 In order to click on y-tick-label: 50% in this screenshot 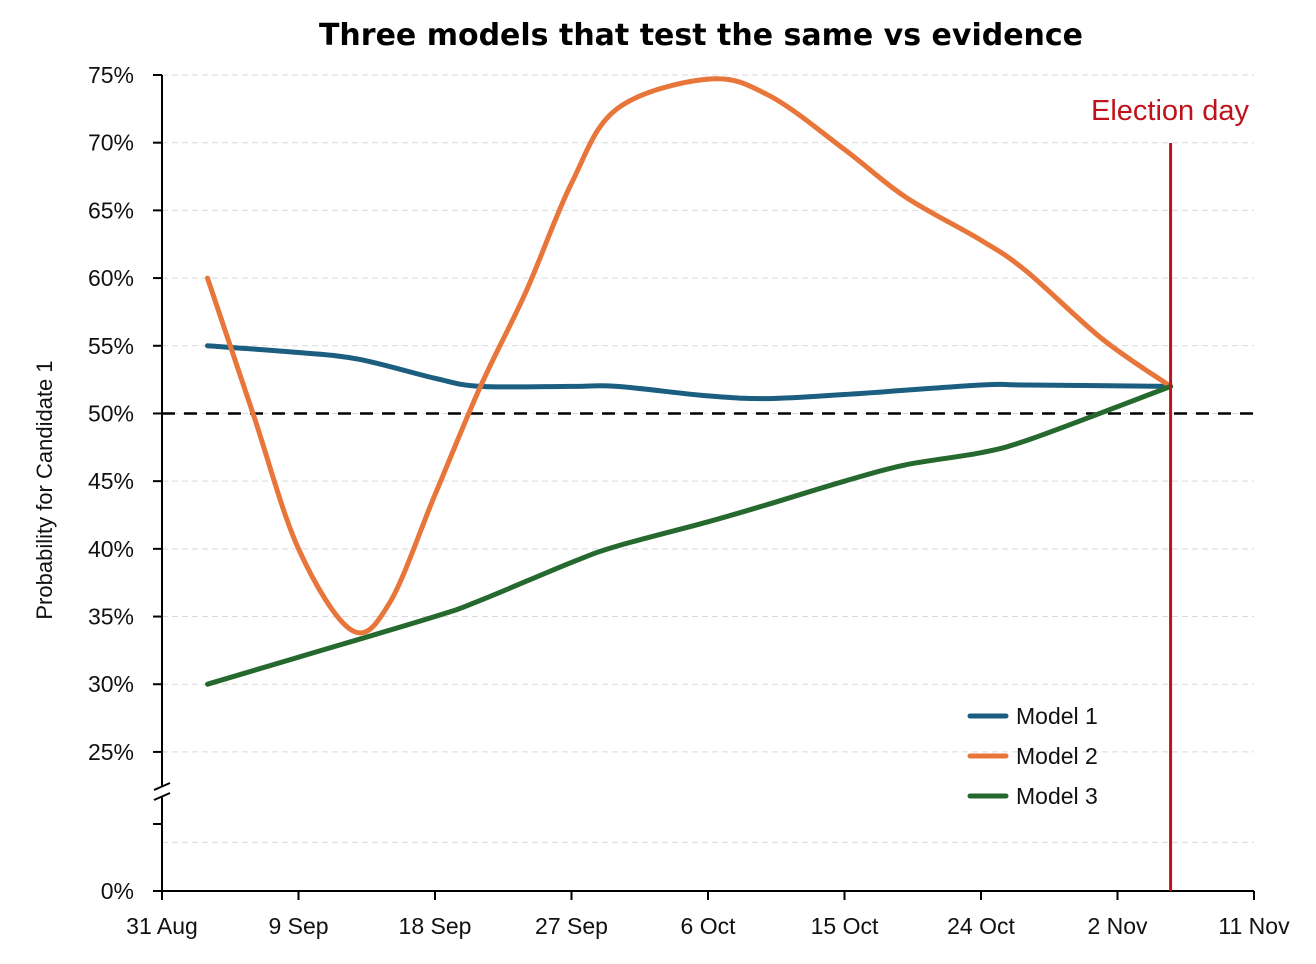, I will do `click(111, 413)`.